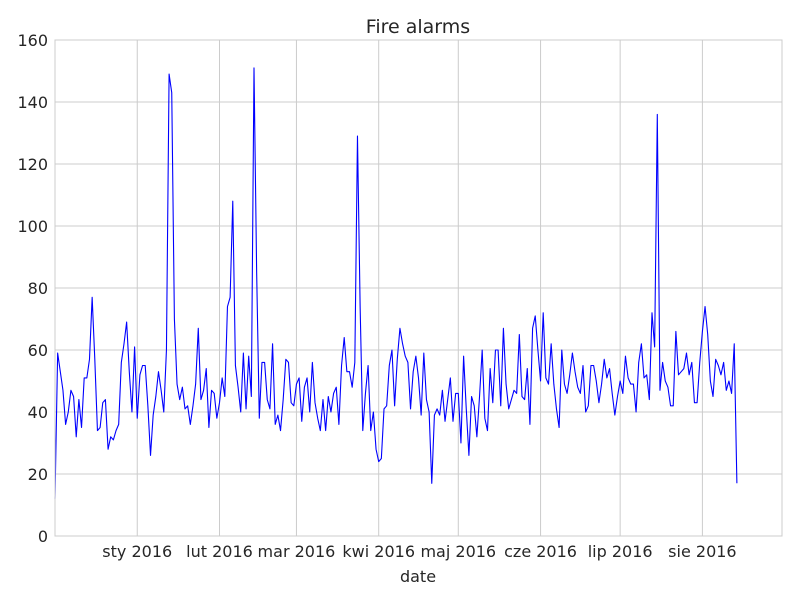  What do you see at coordinates (38, 412) in the screenshot?
I see `y-tick-label: 40` at bounding box center [38, 412].